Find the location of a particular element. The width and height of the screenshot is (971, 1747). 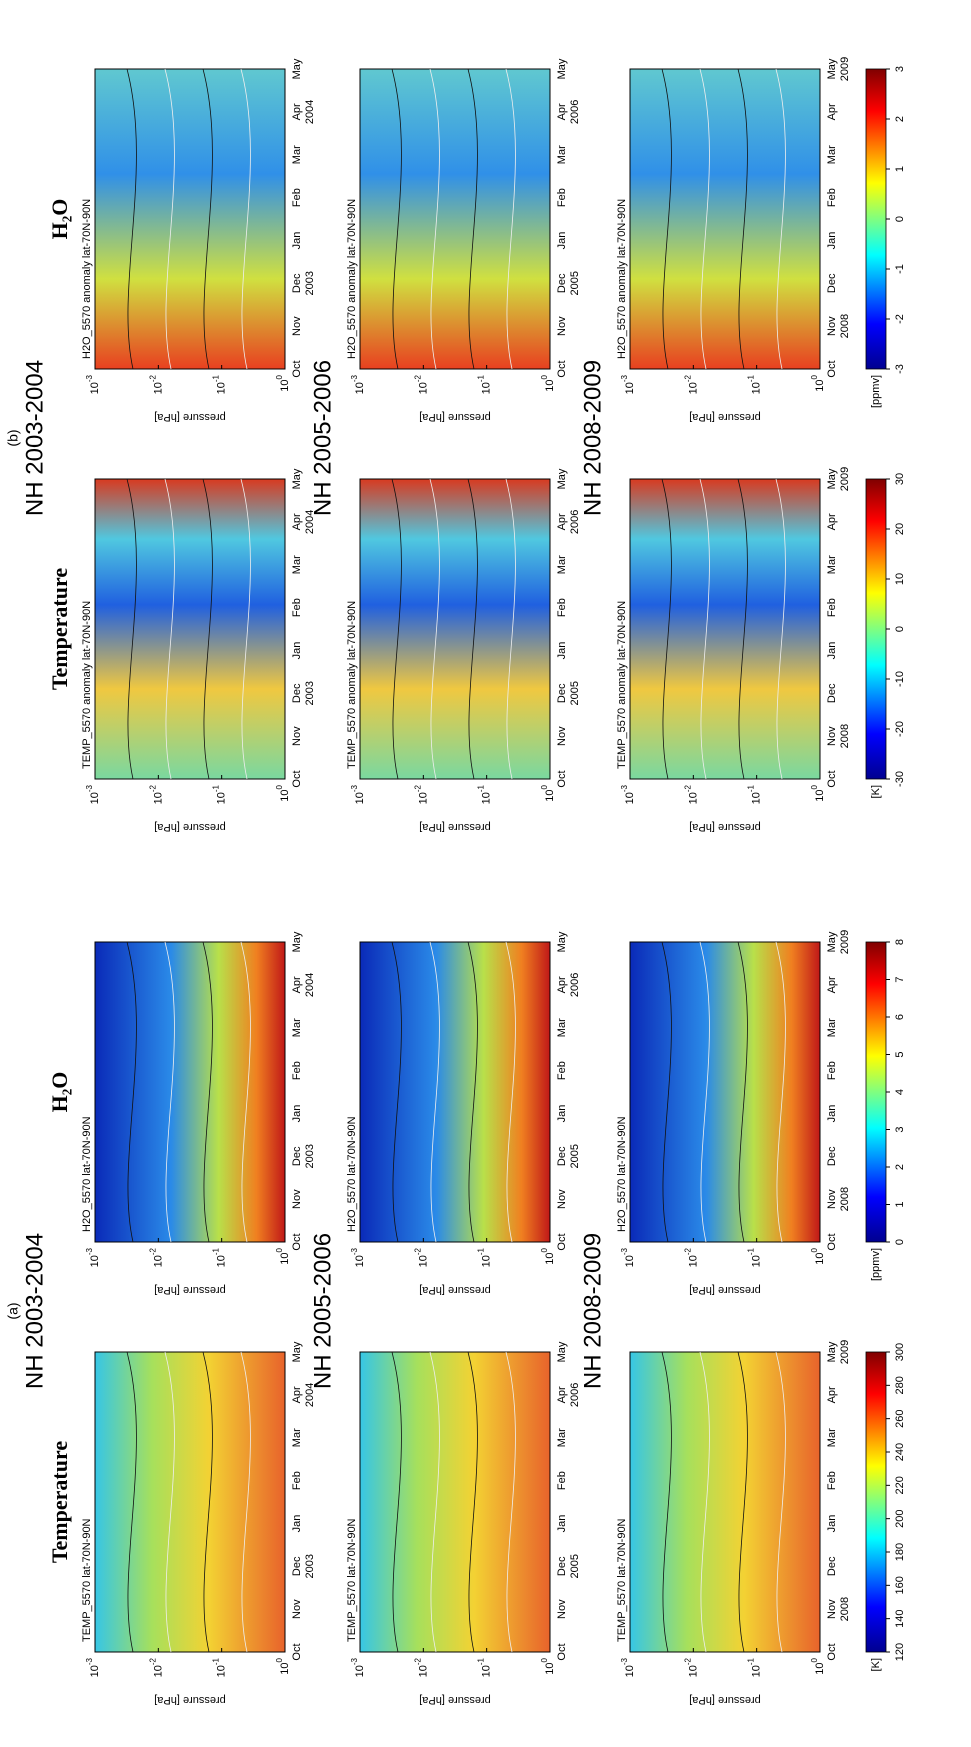

colorbar-tick-label: 0 is located at coordinates (900, 629).